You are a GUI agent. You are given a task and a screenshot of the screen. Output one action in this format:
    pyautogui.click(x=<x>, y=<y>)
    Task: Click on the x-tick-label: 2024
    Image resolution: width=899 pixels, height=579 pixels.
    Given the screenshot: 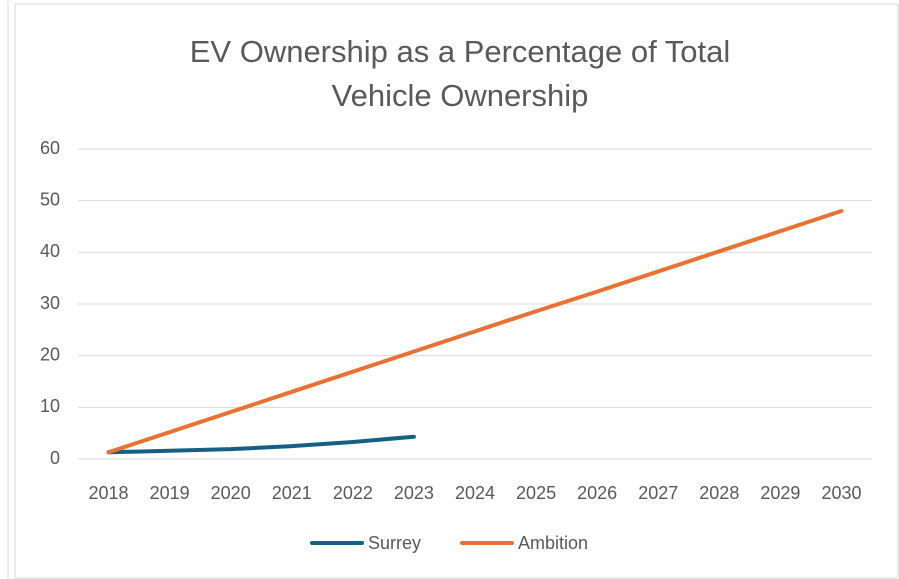 What is the action you would take?
    pyautogui.click(x=475, y=493)
    